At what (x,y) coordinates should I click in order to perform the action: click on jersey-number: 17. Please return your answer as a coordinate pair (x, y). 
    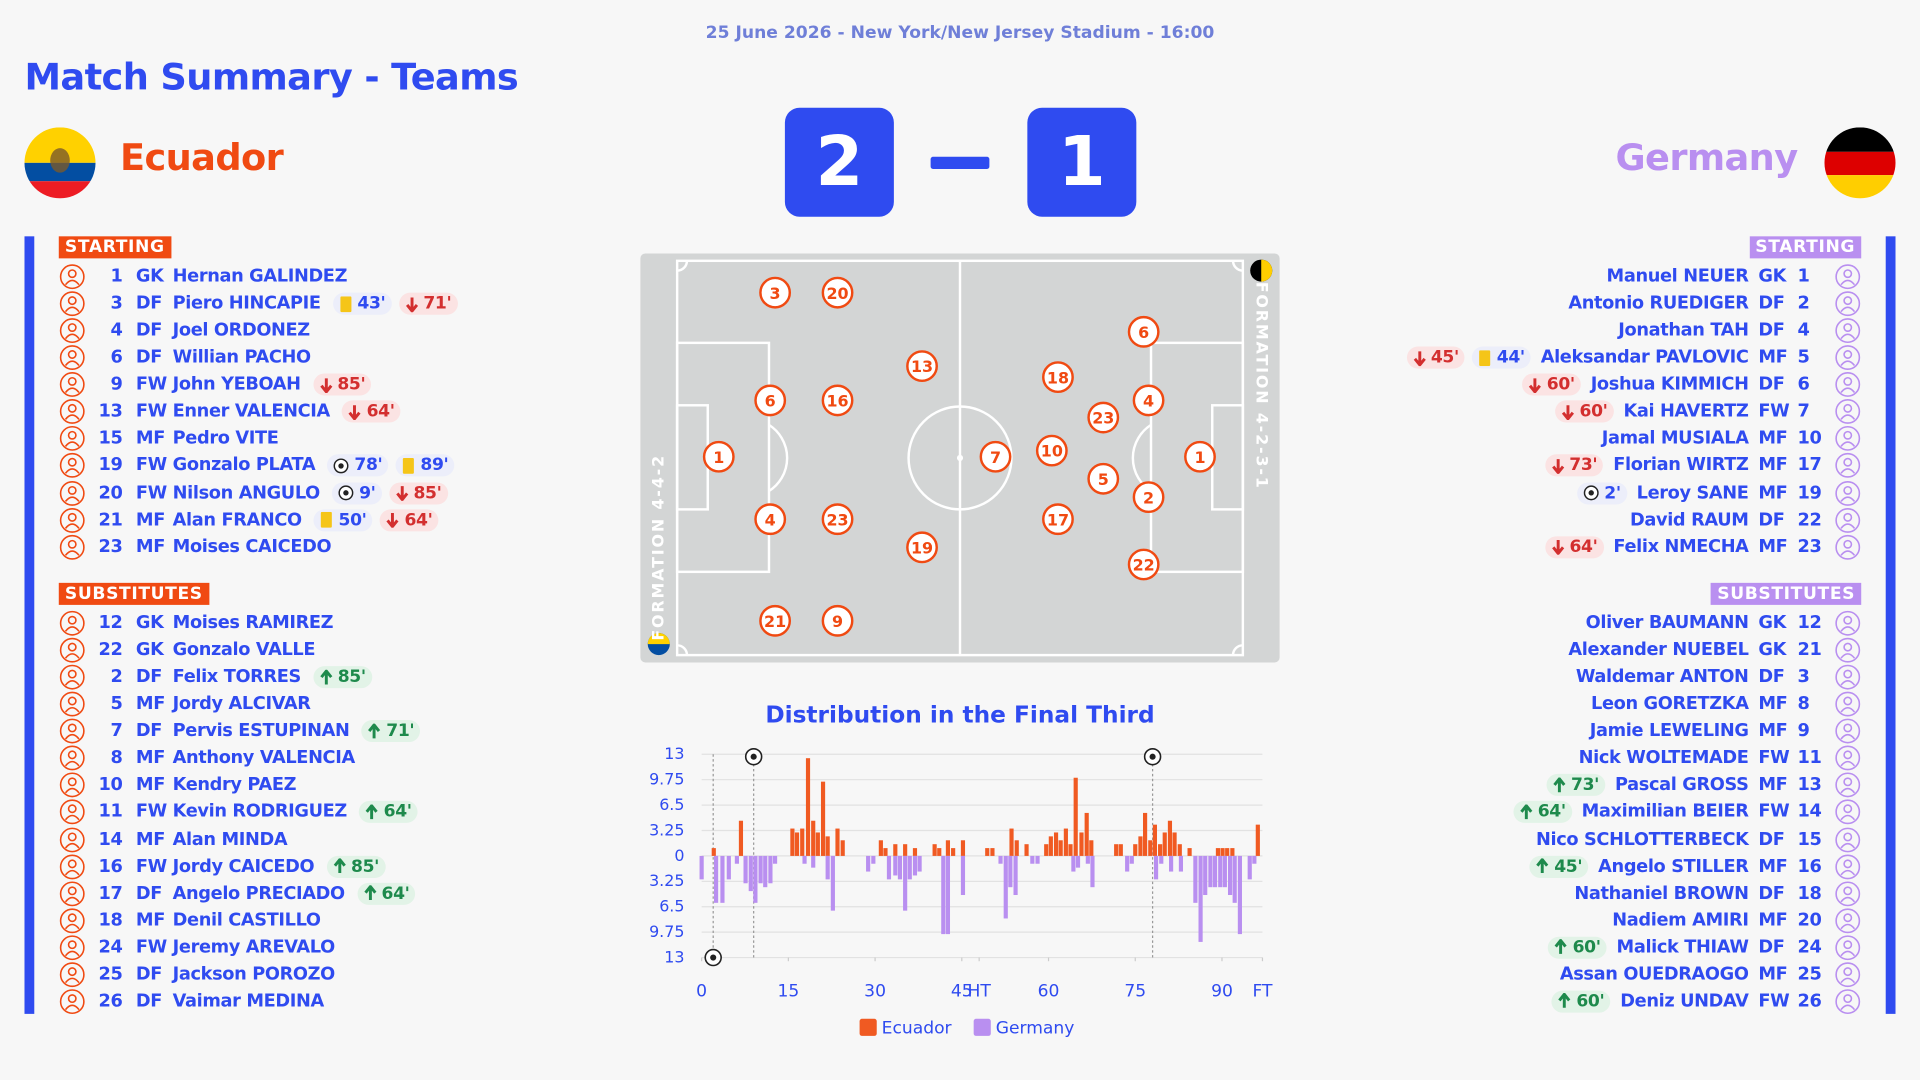
    Looking at the image, I should click on (110, 893).